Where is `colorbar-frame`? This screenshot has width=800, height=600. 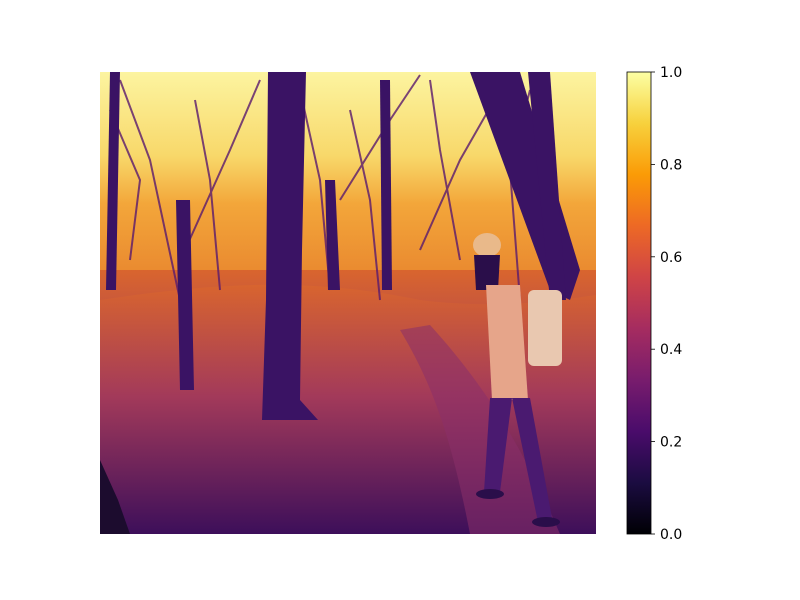
colorbar-frame is located at coordinates (639, 303).